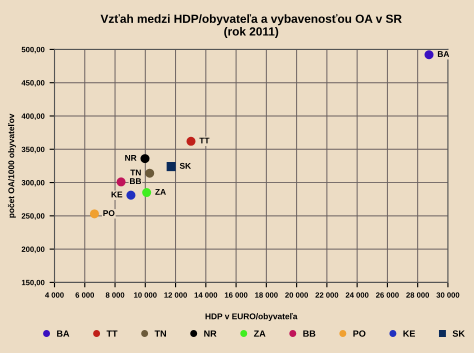 The width and height of the screenshot is (474, 353). I want to click on text: NR, so click(130, 158).